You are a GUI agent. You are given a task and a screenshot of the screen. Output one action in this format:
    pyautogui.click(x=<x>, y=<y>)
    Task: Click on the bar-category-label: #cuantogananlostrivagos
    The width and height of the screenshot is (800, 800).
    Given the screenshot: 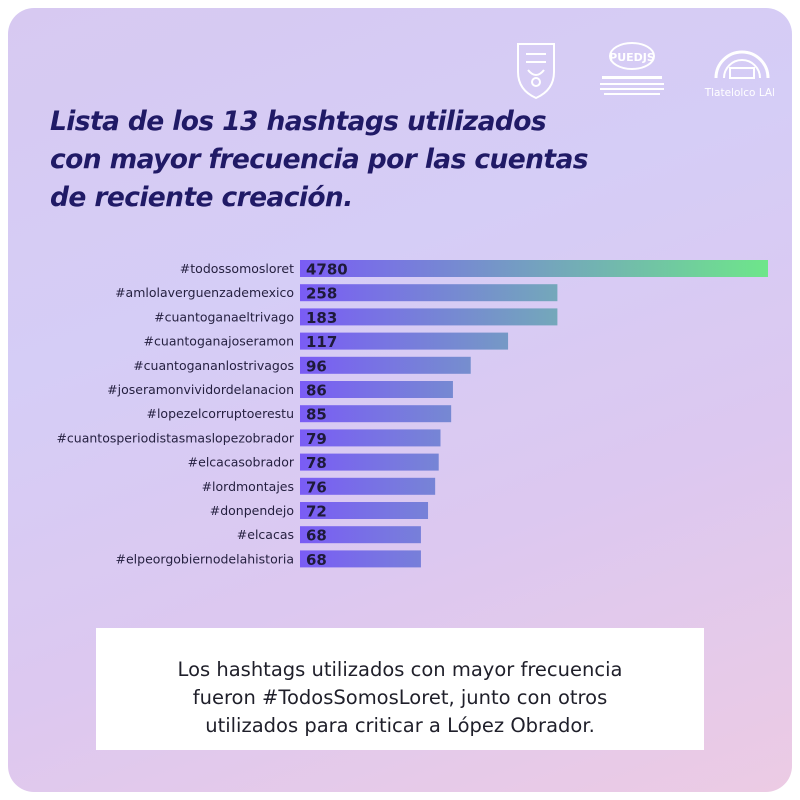 What is the action you would take?
    pyautogui.click(x=213, y=365)
    